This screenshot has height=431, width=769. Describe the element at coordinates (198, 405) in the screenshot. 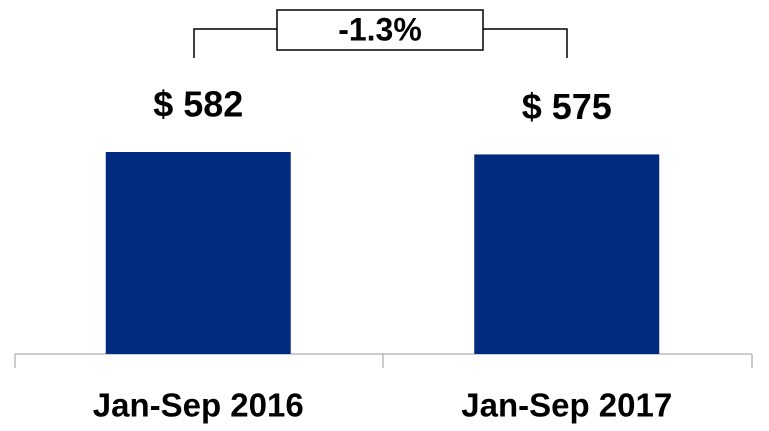

I see `x-tick-label: Jan-Sep 2016` at that location.